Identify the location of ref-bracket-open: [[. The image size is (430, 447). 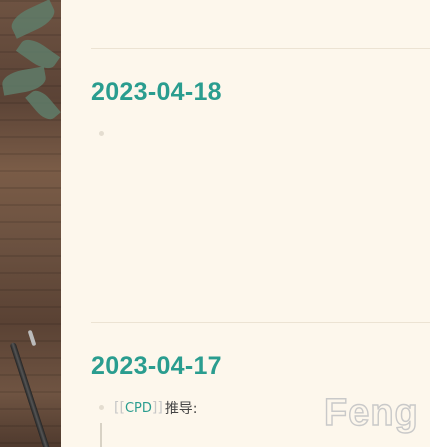
(119, 408).